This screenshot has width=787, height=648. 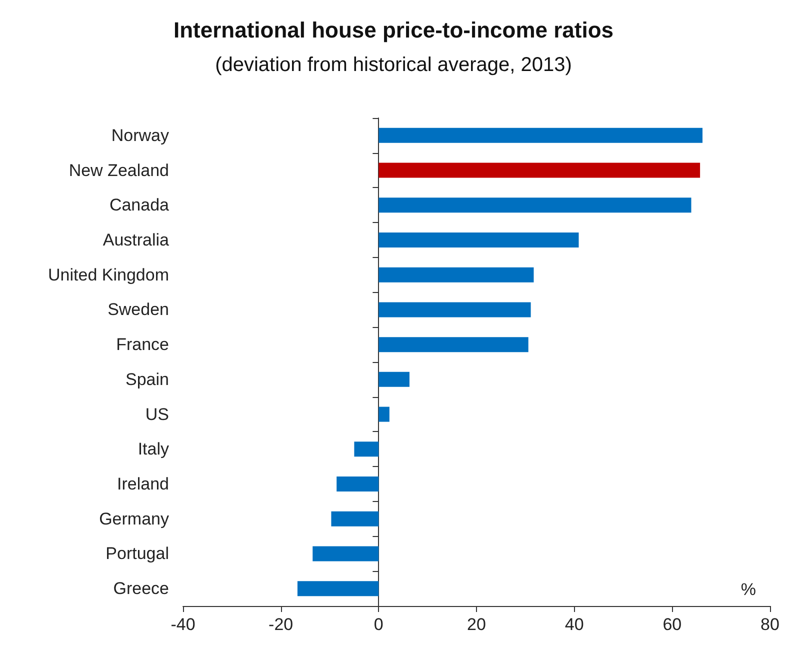 I want to click on y-tick-label: New Zealand, so click(x=118, y=170).